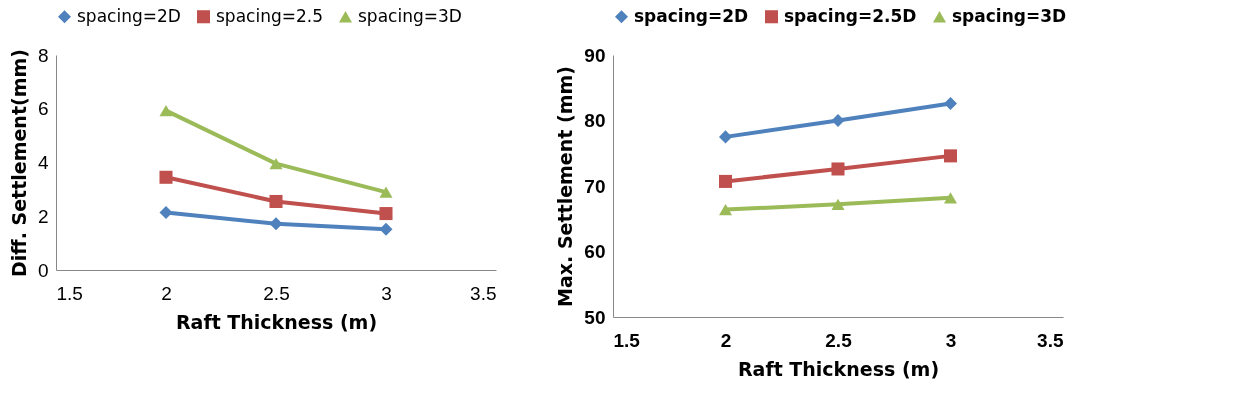 This screenshot has width=1244, height=417. What do you see at coordinates (43, 270) in the screenshot?
I see `y-tick-label: 0` at bounding box center [43, 270].